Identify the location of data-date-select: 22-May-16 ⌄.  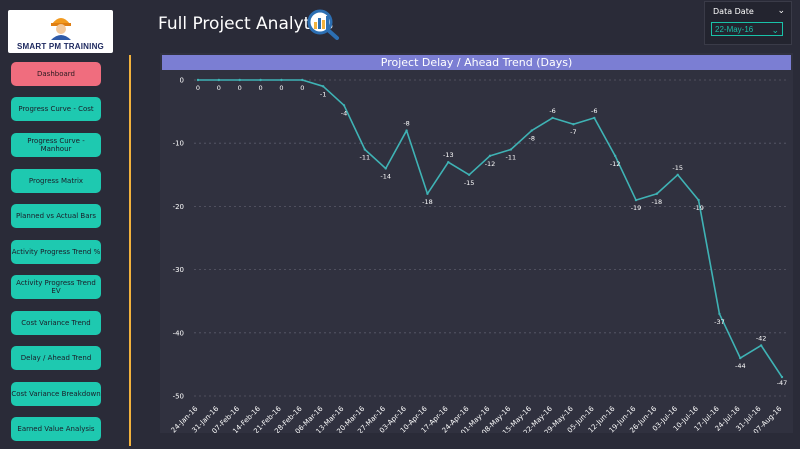
(747, 29).